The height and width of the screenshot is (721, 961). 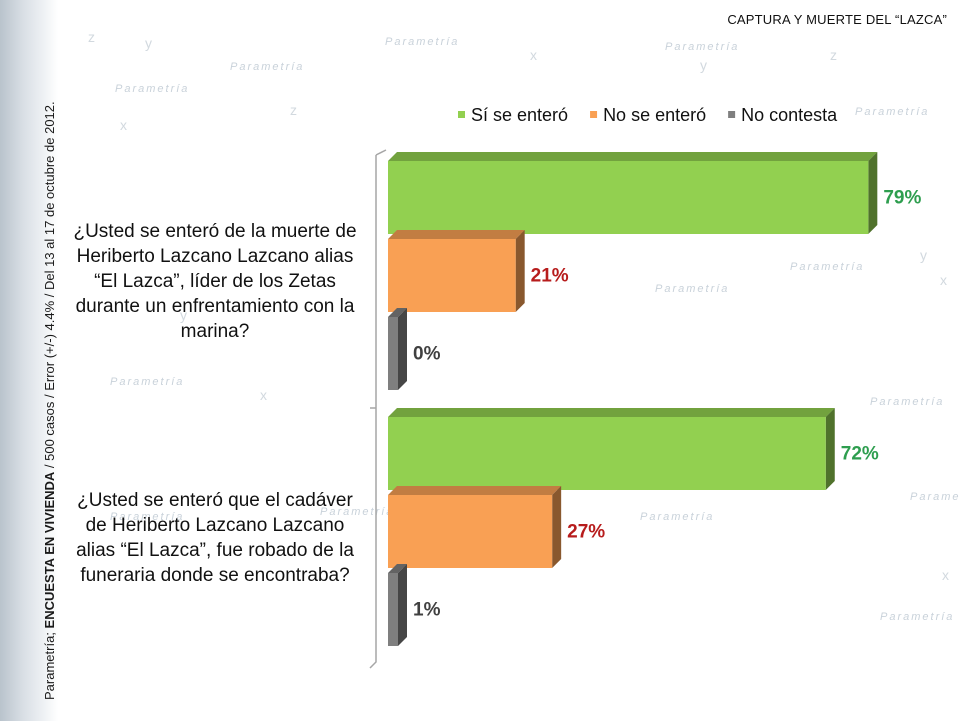 What do you see at coordinates (860, 454) in the screenshot?
I see `data-label-2-1: 72%` at bounding box center [860, 454].